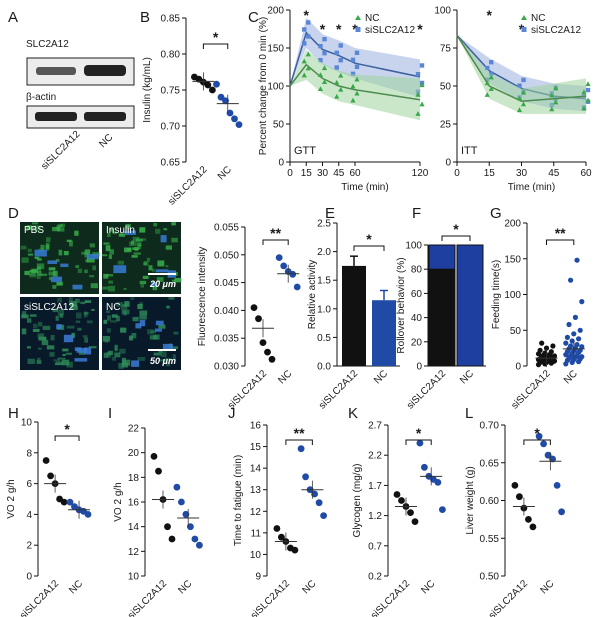 This screenshot has height=617, width=600. What do you see at coordinates (49, 307) in the screenshot?
I see `micro-label-si: siSLC2A12` at bounding box center [49, 307].